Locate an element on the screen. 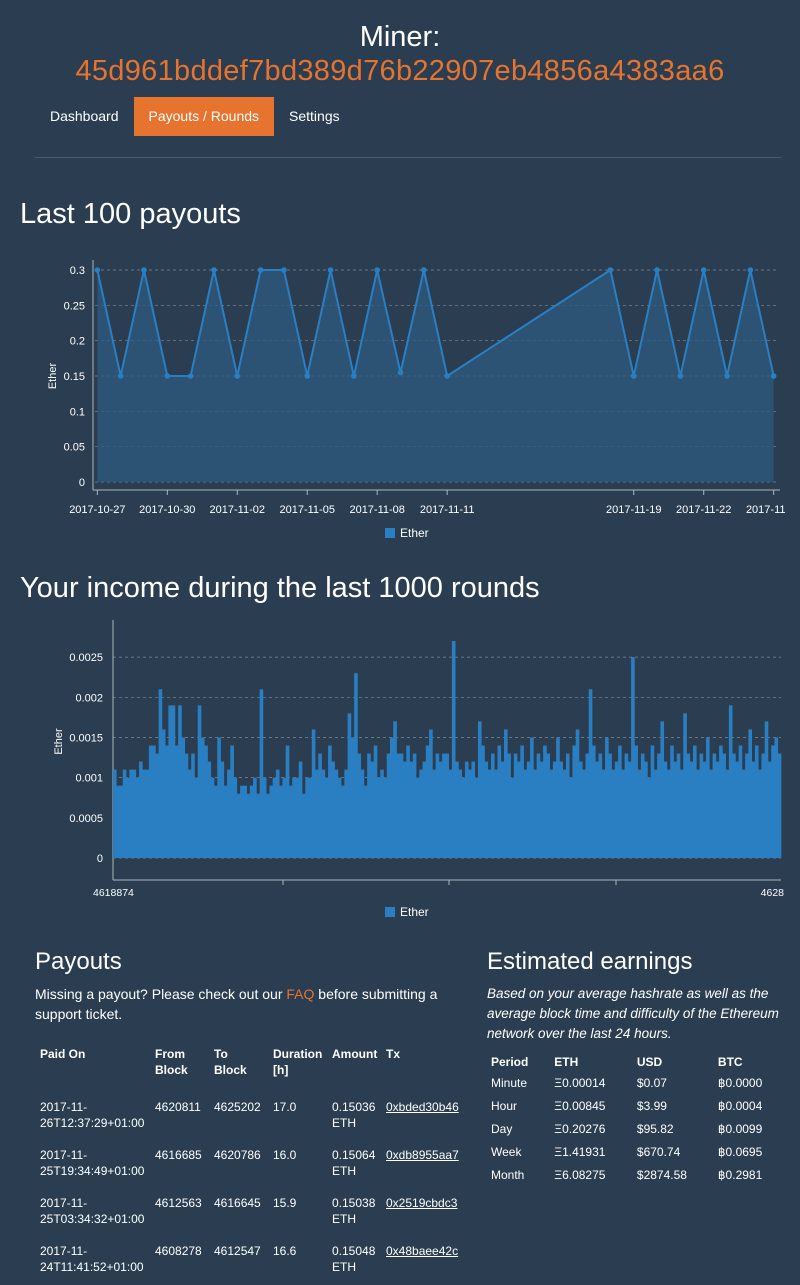 This screenshot has width=800, height=1285. income-chart-title: Your income during the last 1000 rounds is located at coordinates (280, 588).